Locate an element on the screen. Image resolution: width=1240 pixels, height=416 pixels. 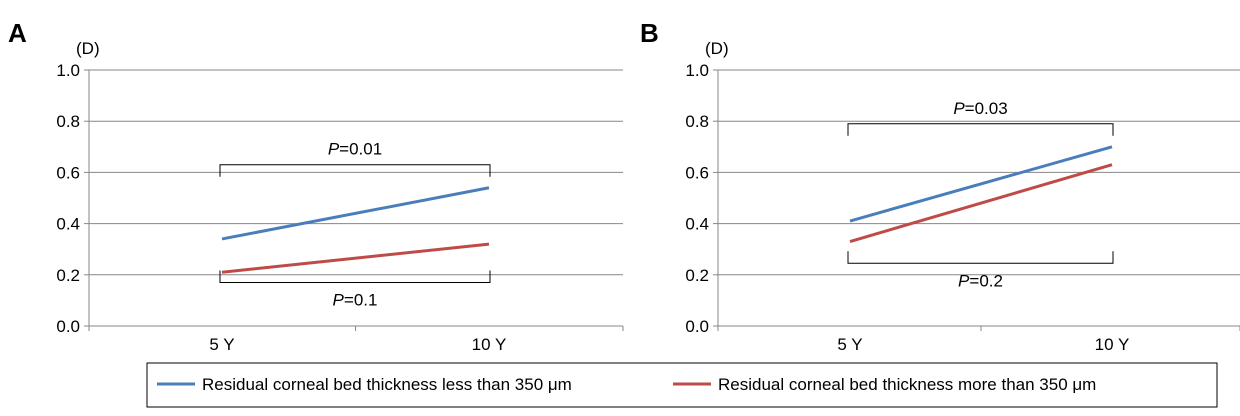
panel-a-y-tick-label: 0.4 is located at coordinates (68, 224).